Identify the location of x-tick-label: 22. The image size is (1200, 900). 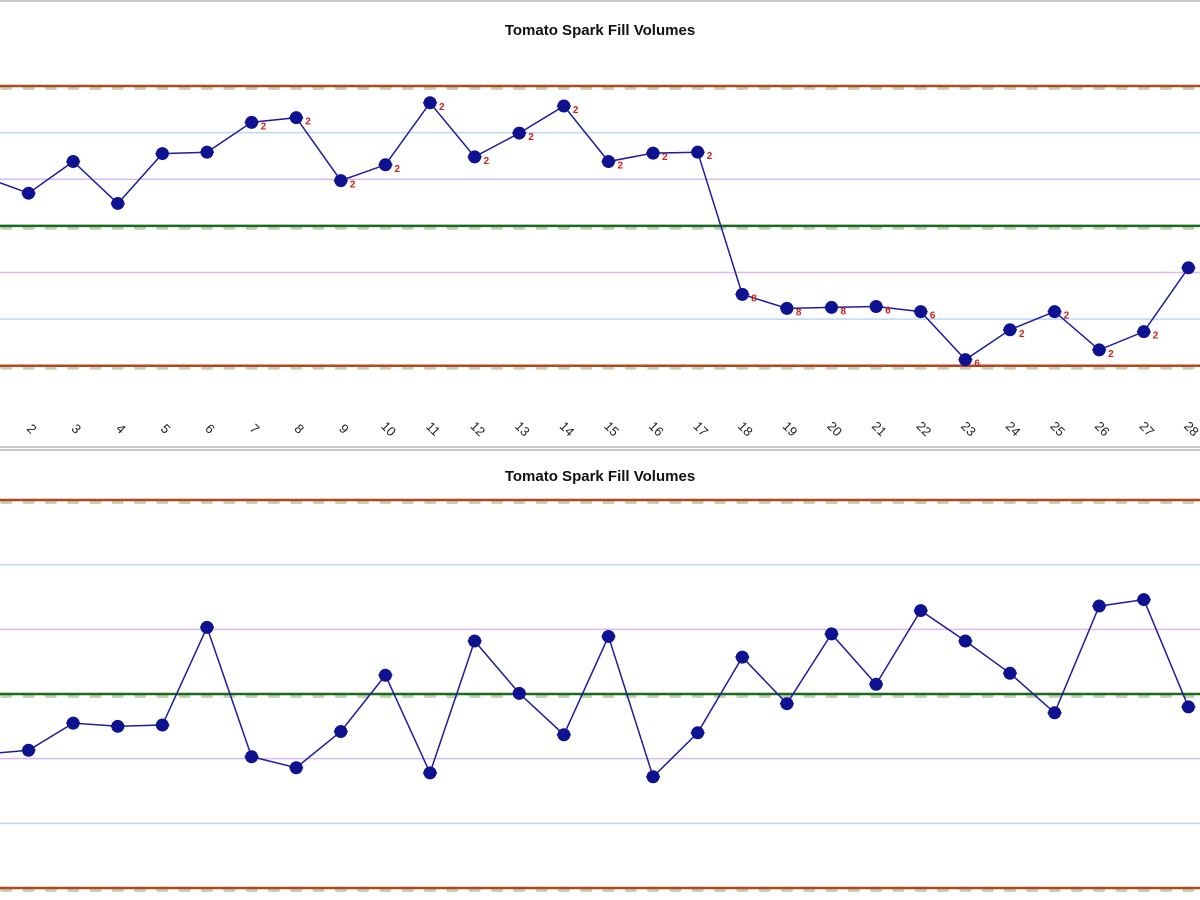
(924, 428).